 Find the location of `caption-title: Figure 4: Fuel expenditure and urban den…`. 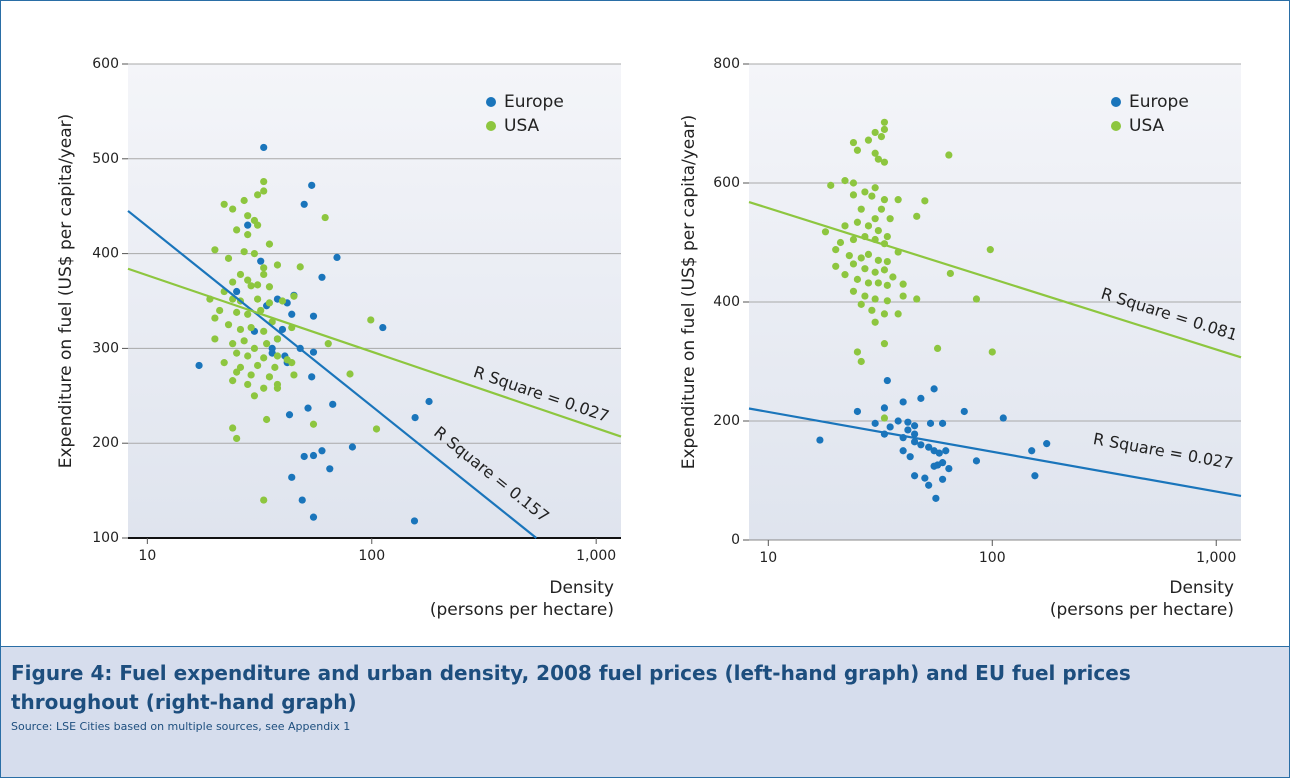

caption-title: Figure 4: Fuel expenditure and urban den… is located at coordinates (571, 687).